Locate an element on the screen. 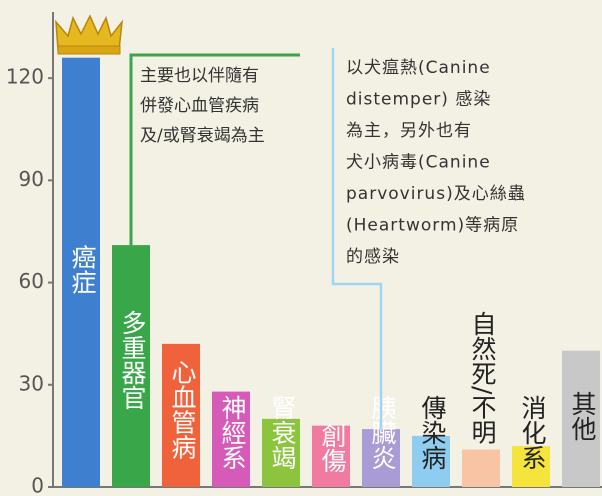 Image resolution: width=602 pixels, height=496 pixels. bar-label: 神經系 is located at coordinates (232, 432).